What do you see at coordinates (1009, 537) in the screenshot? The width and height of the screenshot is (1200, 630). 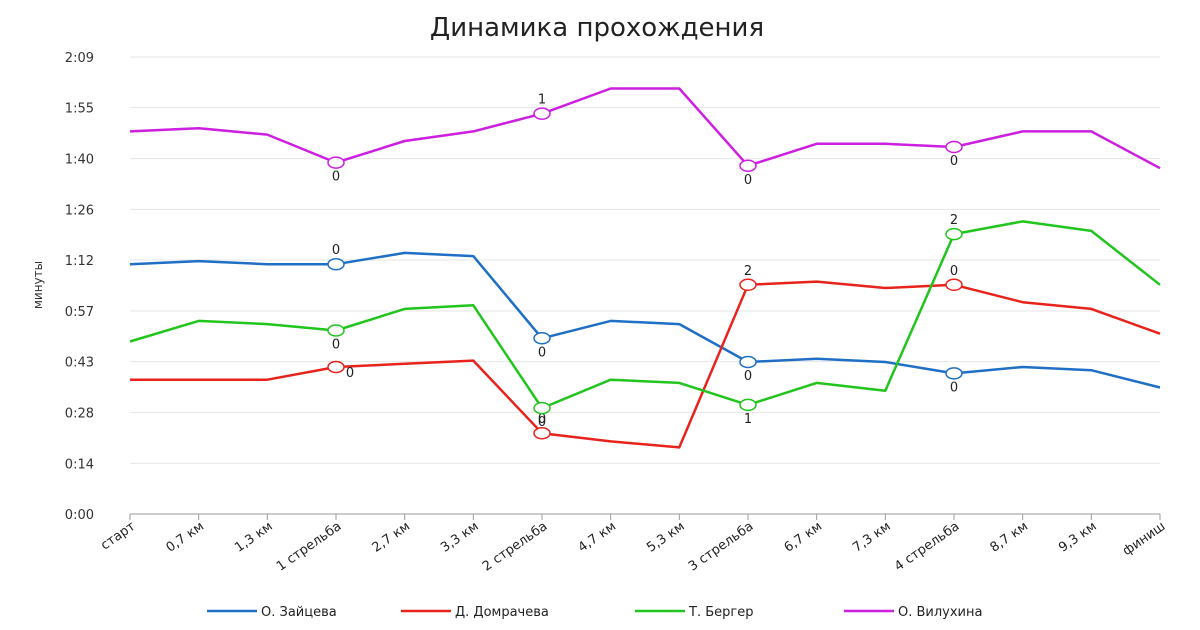 I see `x-tick-label: 8,7 км` at bounding box center [1009, 537].